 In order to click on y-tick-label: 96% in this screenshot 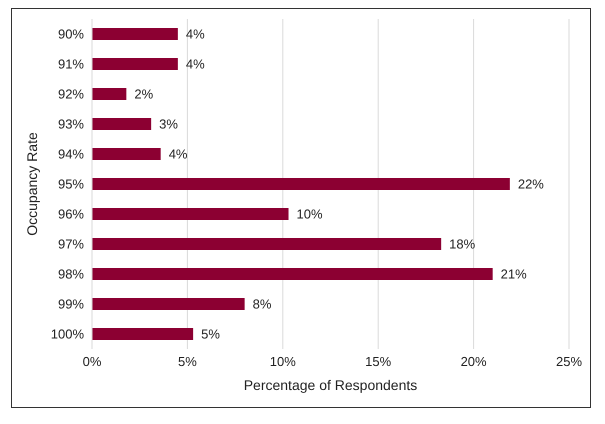, I will do `click(71, 214)`.